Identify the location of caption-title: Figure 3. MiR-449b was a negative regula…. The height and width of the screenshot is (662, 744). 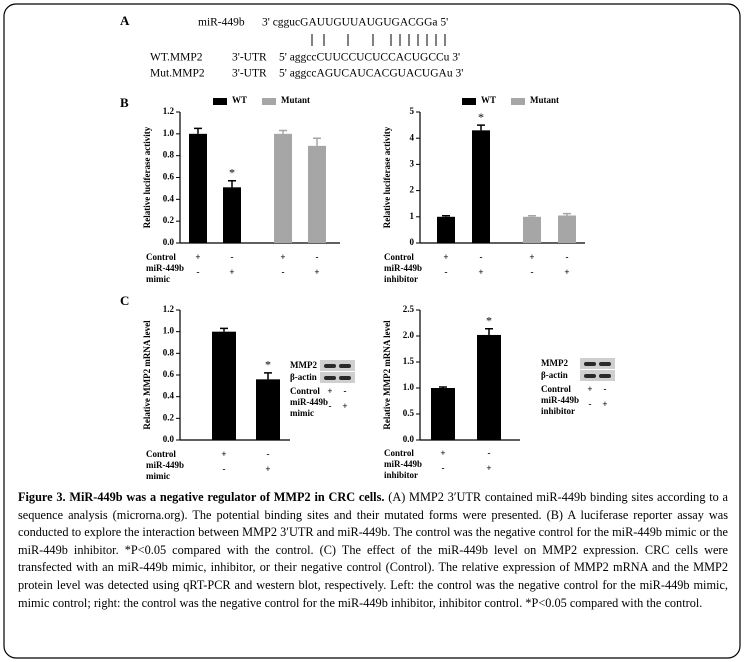
(201, 497).